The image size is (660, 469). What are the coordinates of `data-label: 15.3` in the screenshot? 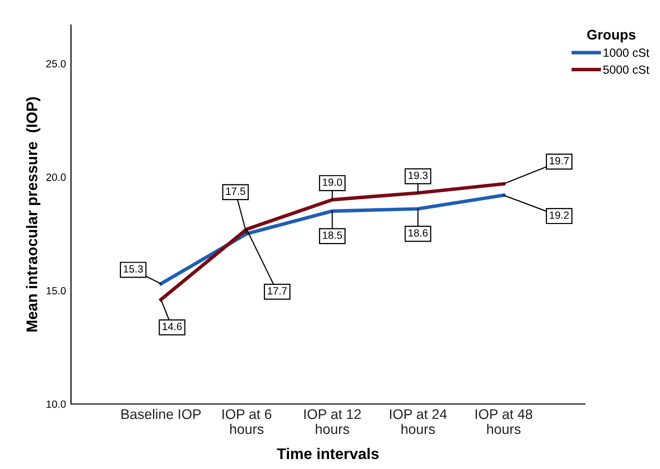 It's located at (133, 269).